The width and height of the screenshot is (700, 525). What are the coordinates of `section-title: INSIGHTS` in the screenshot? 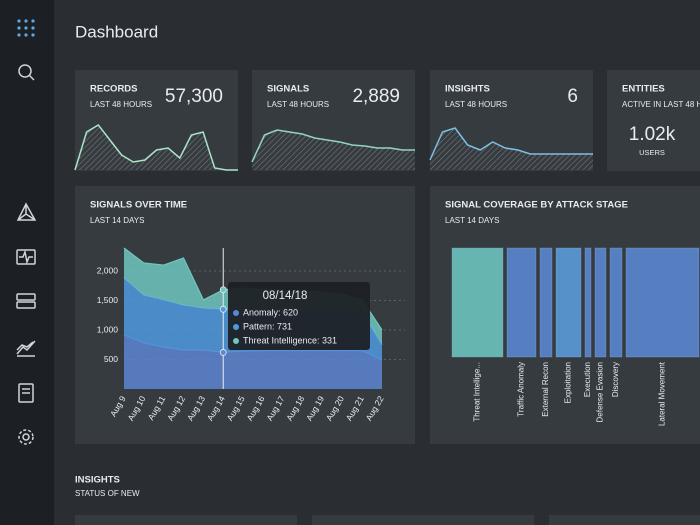 It's located at (97, 480).